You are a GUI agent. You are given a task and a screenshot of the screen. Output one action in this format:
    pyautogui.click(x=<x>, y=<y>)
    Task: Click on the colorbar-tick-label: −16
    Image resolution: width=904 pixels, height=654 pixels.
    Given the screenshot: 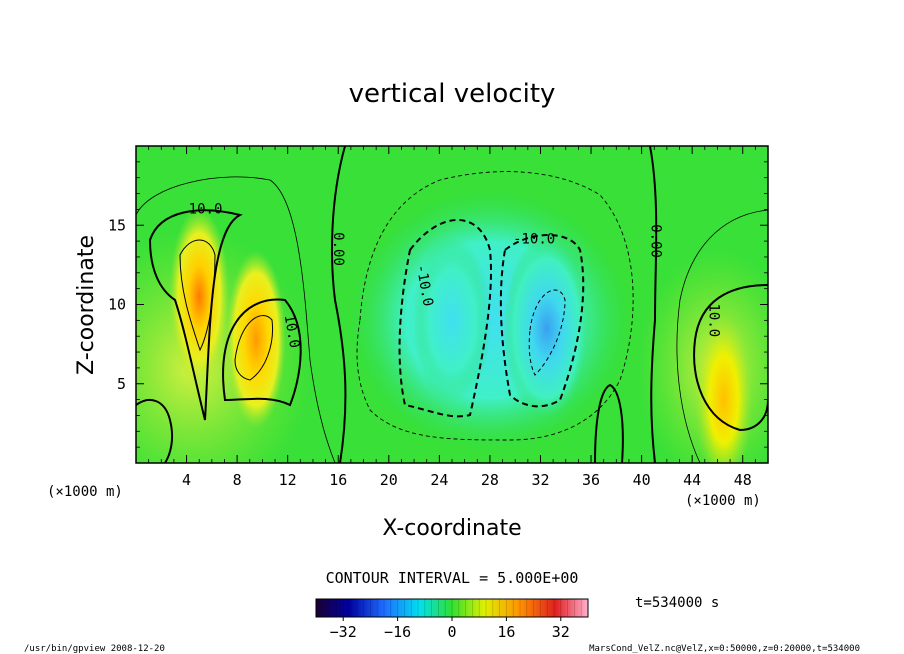 What is the action you would take?
    pyautogui.click(x=397, y=632)
    